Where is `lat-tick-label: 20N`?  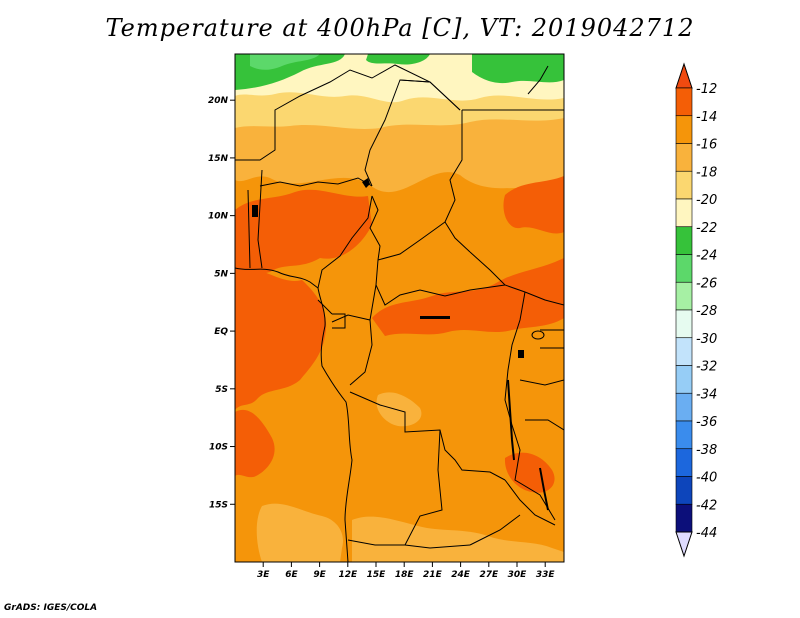 lat-tick-label: 20N is located at coordinates (218, 101).